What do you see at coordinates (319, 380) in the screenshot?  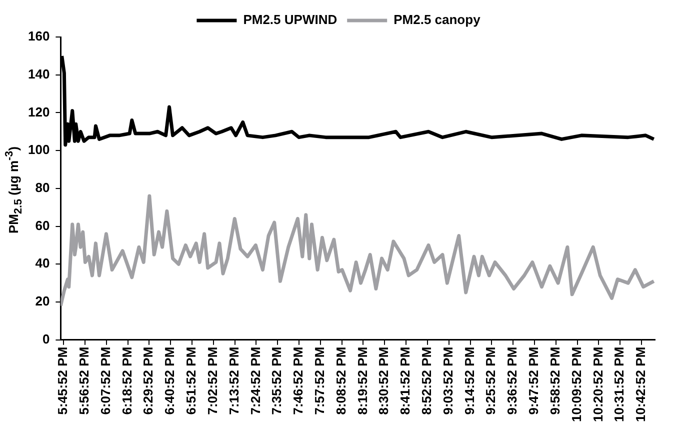 I see `x-tick-label: 7:57:52 PM` at bounding box center [319, 380].